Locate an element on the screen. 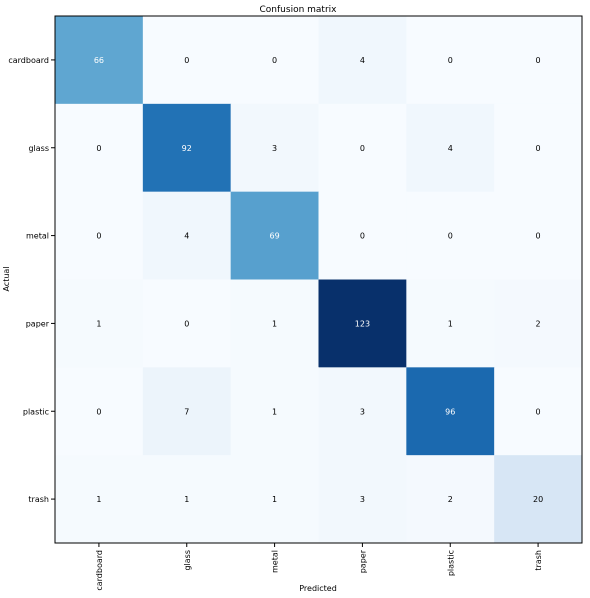 This screenshot has width=590, height=598. heatmap-cell-plastic-glass is located at coordinates (187, 411).